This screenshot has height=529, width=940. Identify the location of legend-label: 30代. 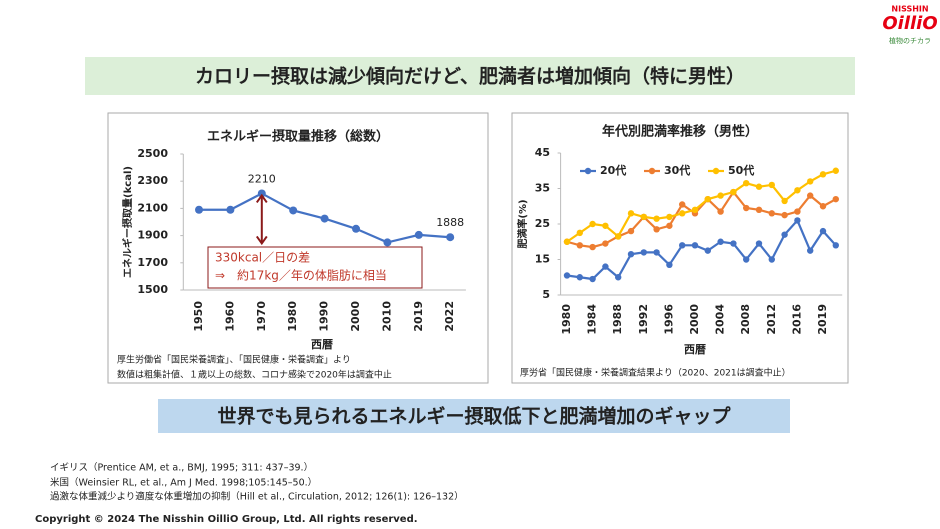
(677, 170).